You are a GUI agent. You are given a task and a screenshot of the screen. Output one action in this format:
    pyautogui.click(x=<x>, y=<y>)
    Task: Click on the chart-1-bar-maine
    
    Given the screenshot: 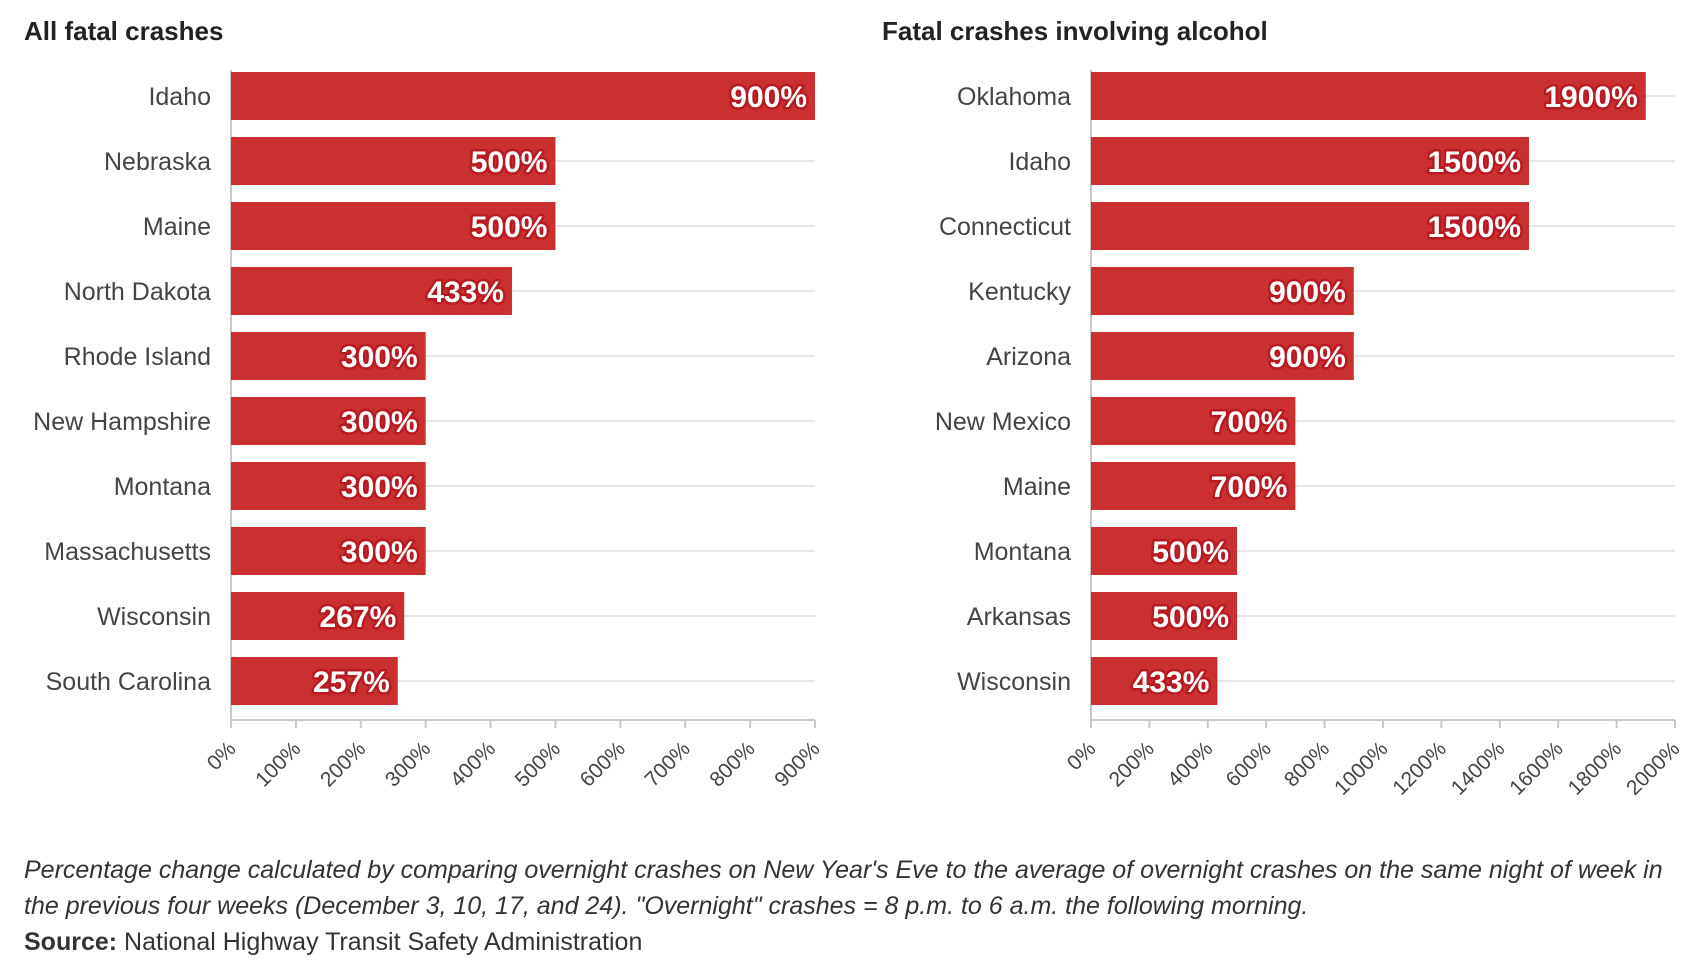 What is the action you would take?
    pyautogui.click(x=393, y=226)
    